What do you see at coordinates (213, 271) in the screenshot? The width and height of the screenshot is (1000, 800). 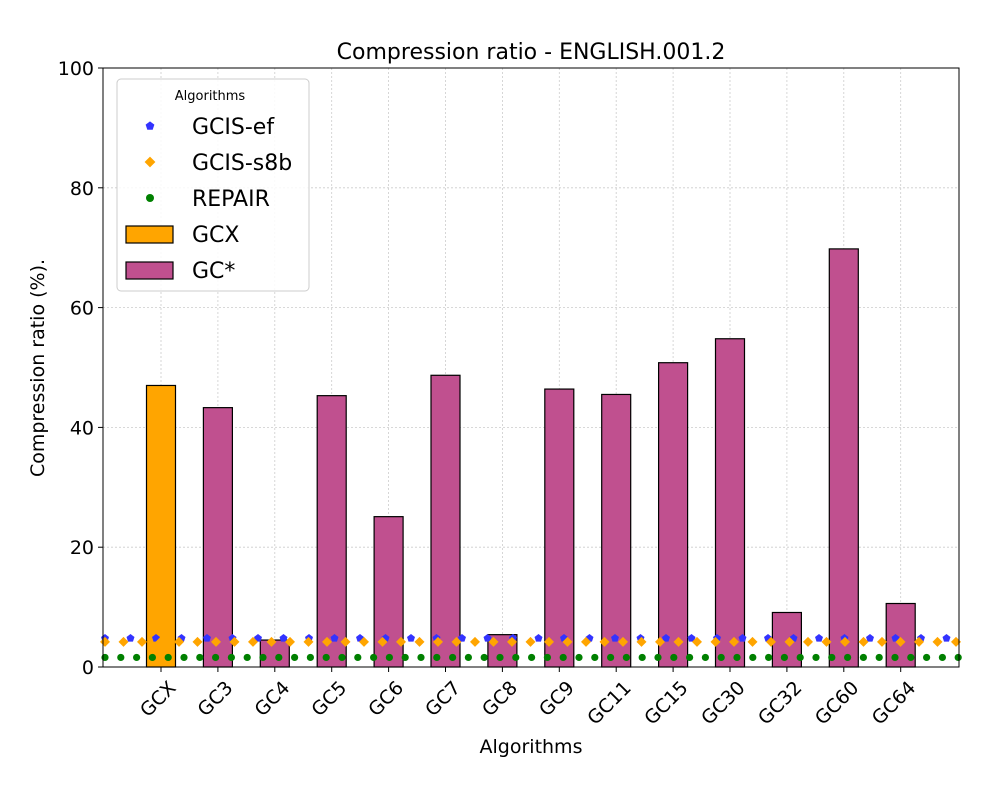 I see `legend-label: GC*` at bounding box center [213, 271].